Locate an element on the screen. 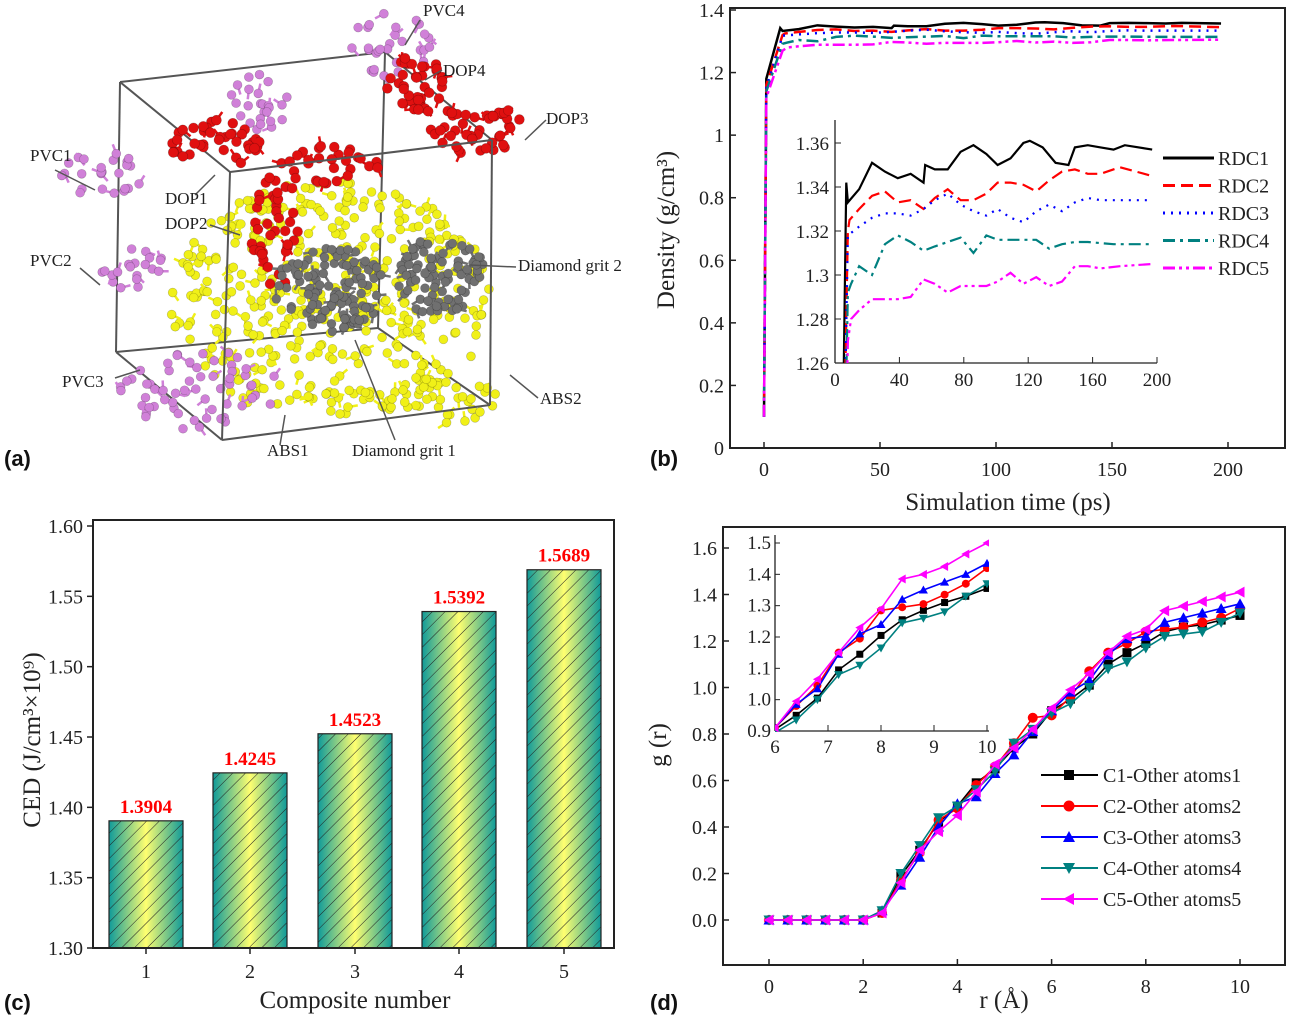 This screenshot has height=1019, width=1289. x-tick-label: 100 is located at coordinates (996, 470).